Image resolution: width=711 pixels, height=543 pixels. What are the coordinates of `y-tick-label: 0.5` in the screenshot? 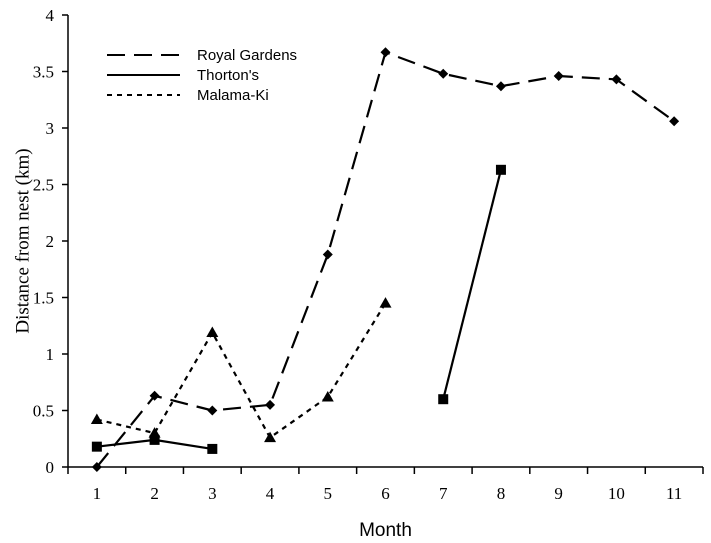 It's located at (43, 411).